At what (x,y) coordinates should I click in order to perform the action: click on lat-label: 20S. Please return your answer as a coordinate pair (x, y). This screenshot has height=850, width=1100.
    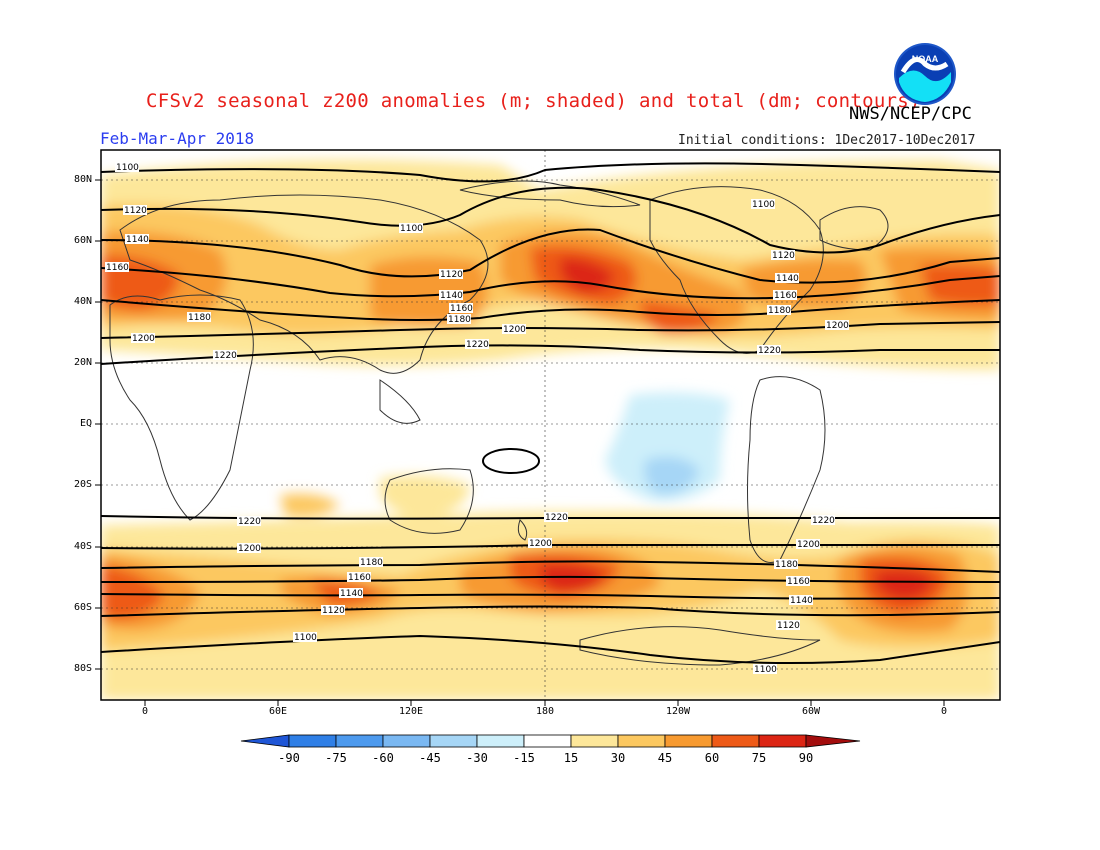
    Looking at the image, I should click on (83, 484).